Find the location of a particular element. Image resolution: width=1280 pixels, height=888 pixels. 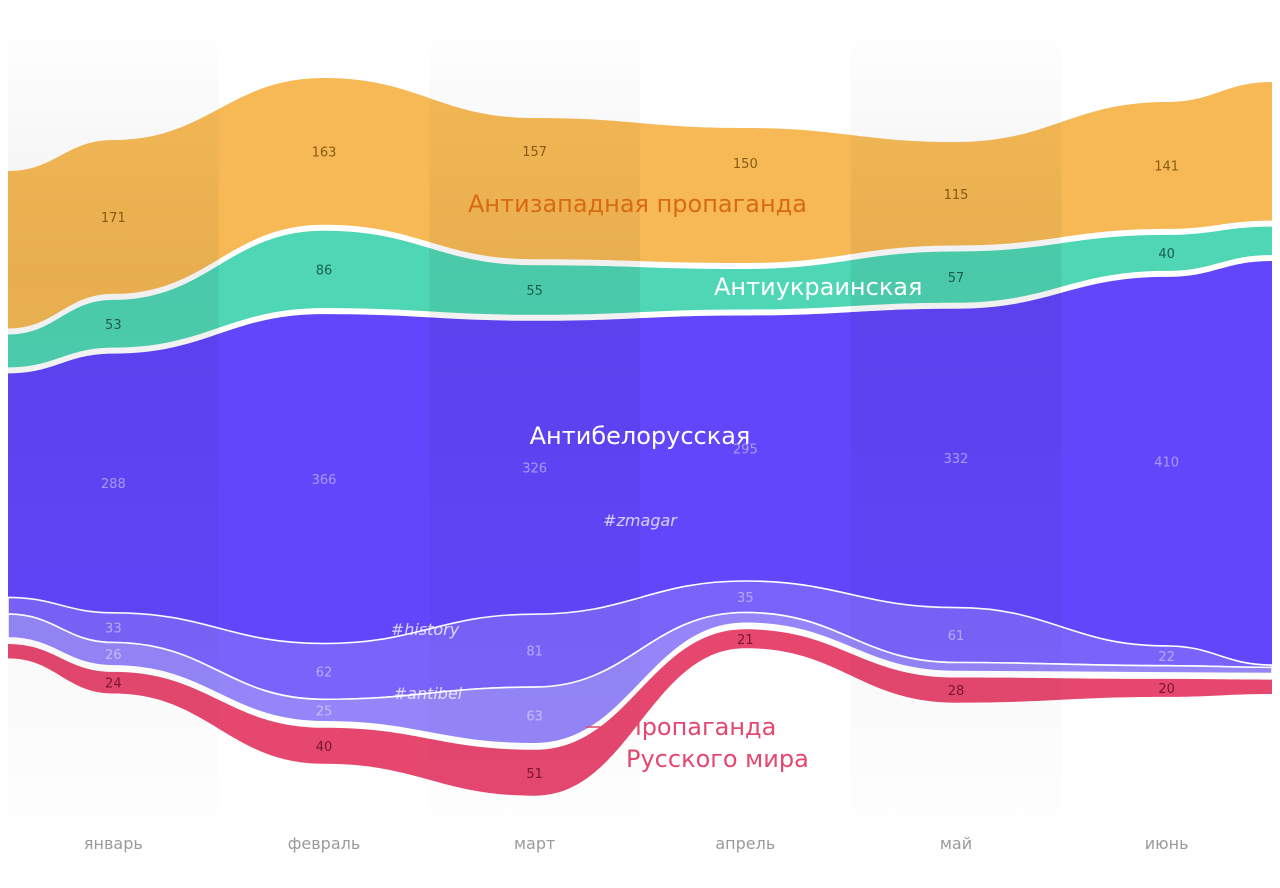

value-label: 20 is located at coordinates (1166, 689).